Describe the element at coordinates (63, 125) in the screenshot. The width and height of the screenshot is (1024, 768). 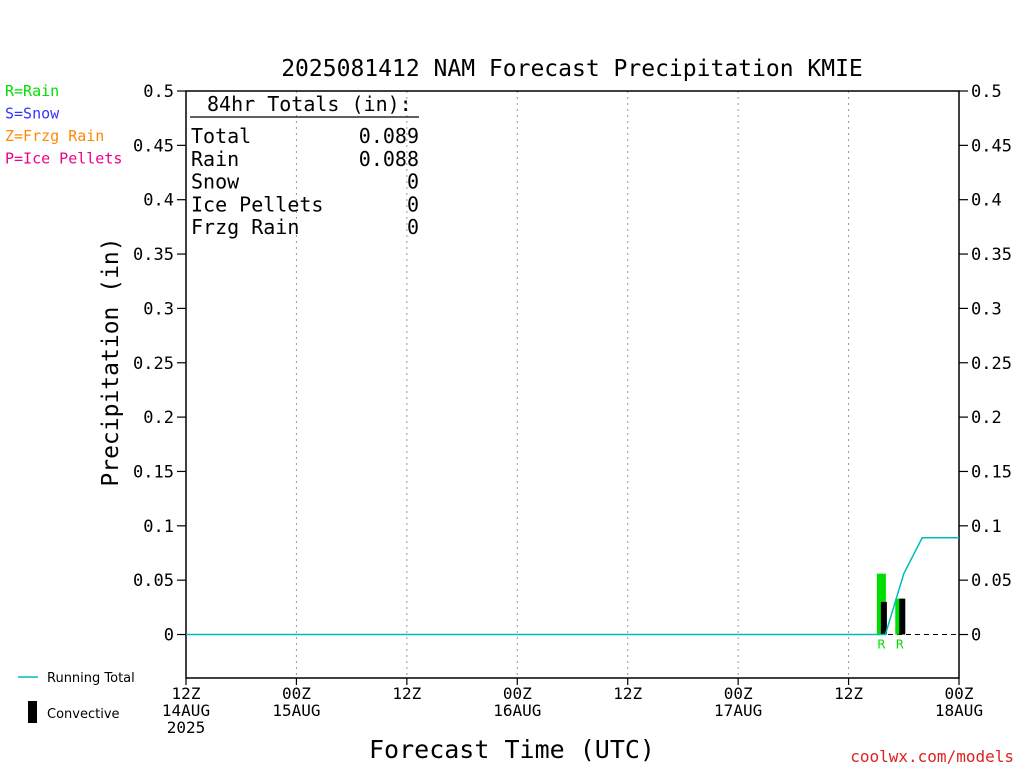
I see `precip-type-key: R=Rain S=Snow Z=Frzg Rain P=Ice Pellets` at that location.